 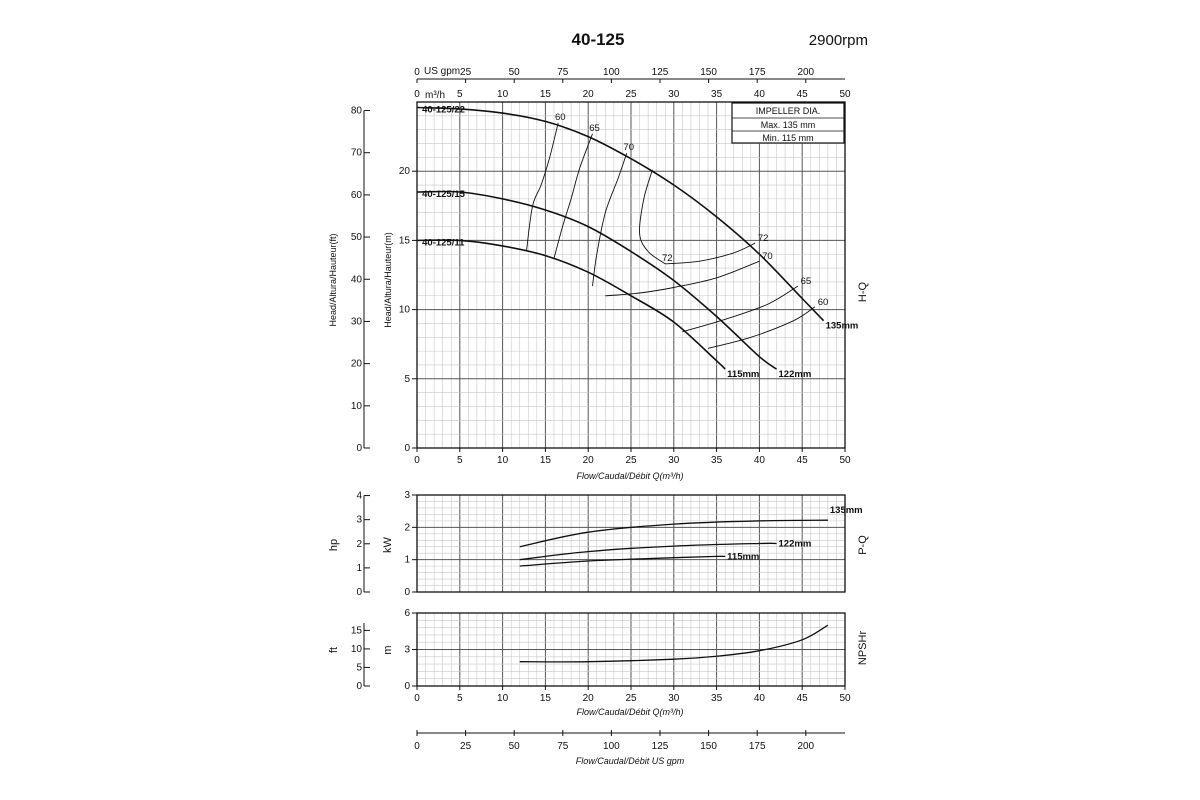 What do you see at coordinates (673, 533) in the screenshot?
I see `pq-curve-135mm` at bounding box center [673, 533].